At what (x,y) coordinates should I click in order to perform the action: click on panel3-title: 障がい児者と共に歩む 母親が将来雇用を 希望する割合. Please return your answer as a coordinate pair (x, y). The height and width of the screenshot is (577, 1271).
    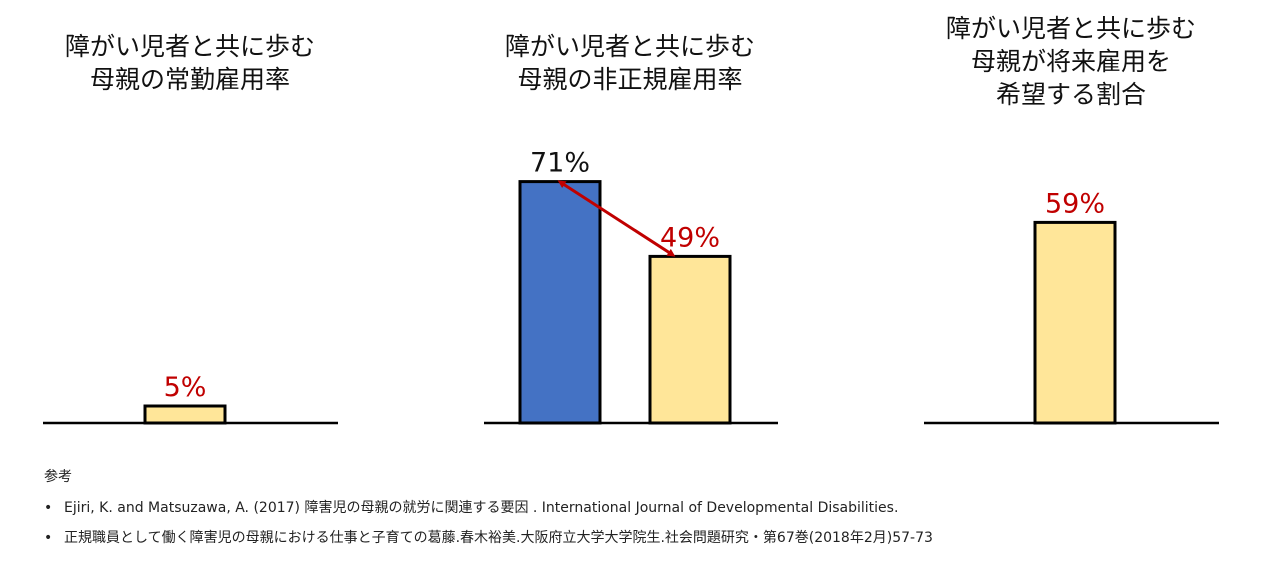
    Looking at the image, I should click on (1071, 61).